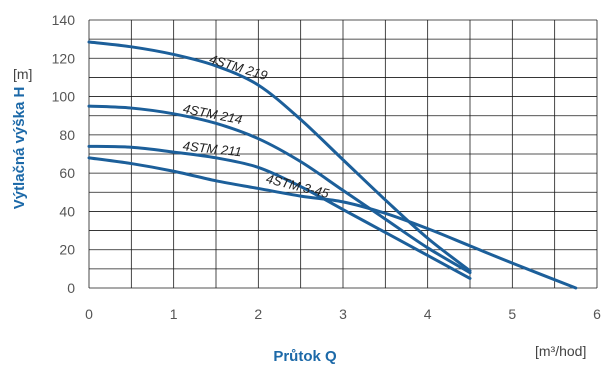 The width and height of the screenshot is (603, 365). What do you see at coordinates (560, 351) in the screenshot?
I see `x-axis-unit: [m³/hod]` at bounding box center [560, 351].